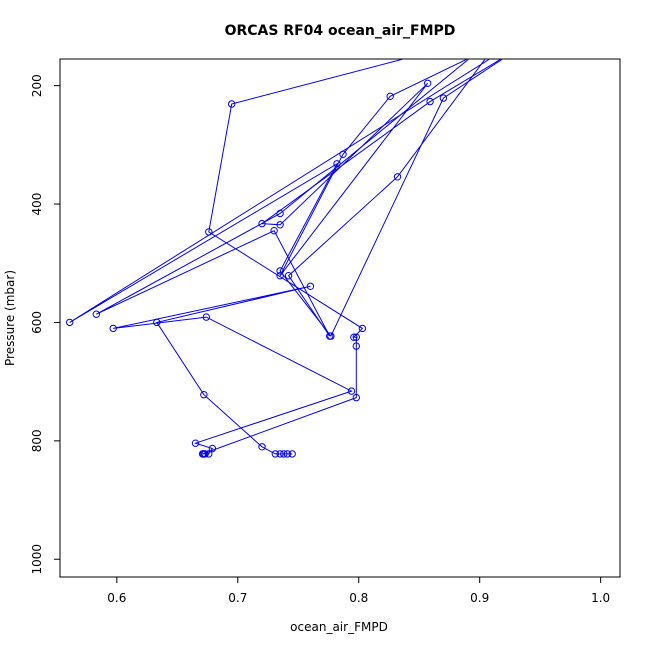 The width and height of the screenshot is (650, 650). Describe the element at coordinates (37, 440) in the screenshot. I see `y-tick-label: 800` at that location.